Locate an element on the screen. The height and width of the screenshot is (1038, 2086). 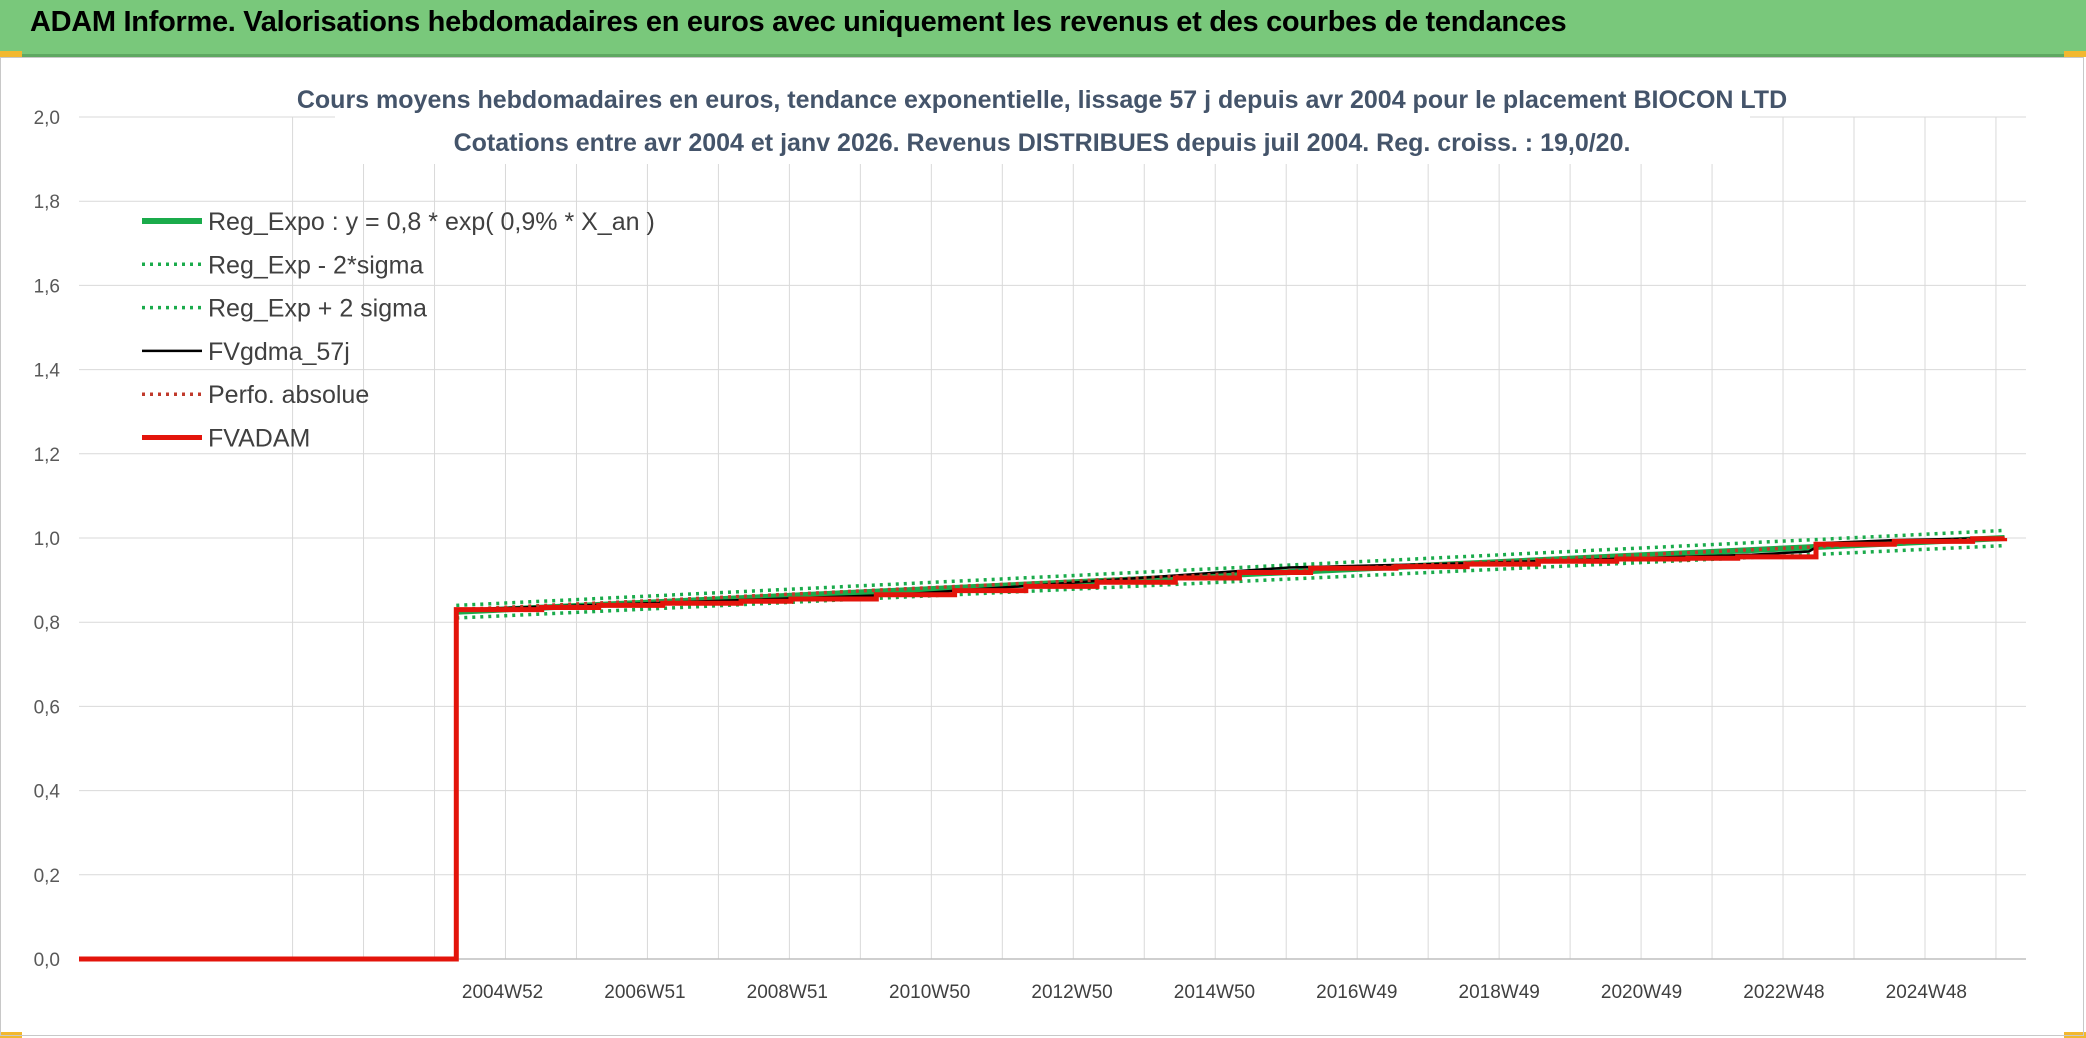
corner-marker-left is located at coordinates (11, 54).